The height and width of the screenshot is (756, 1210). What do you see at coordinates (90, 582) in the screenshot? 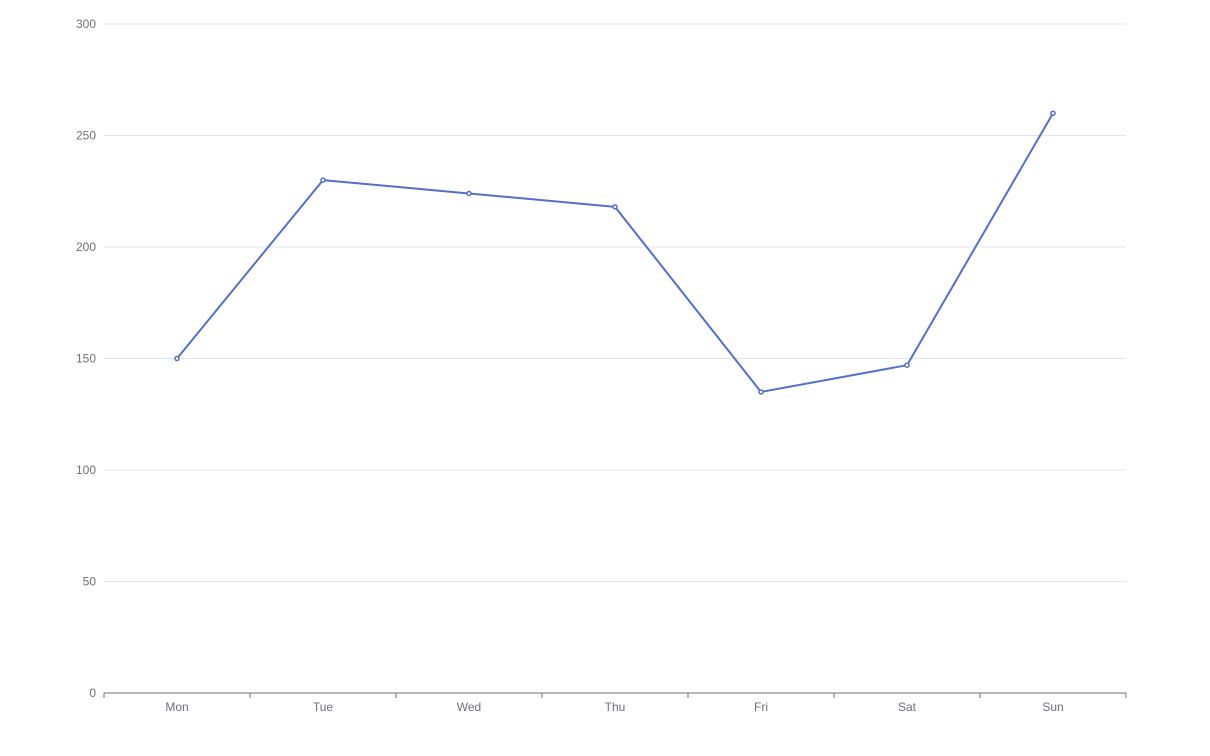
I see `y-tick-label-50: 50` at bounding box center [90, 582].